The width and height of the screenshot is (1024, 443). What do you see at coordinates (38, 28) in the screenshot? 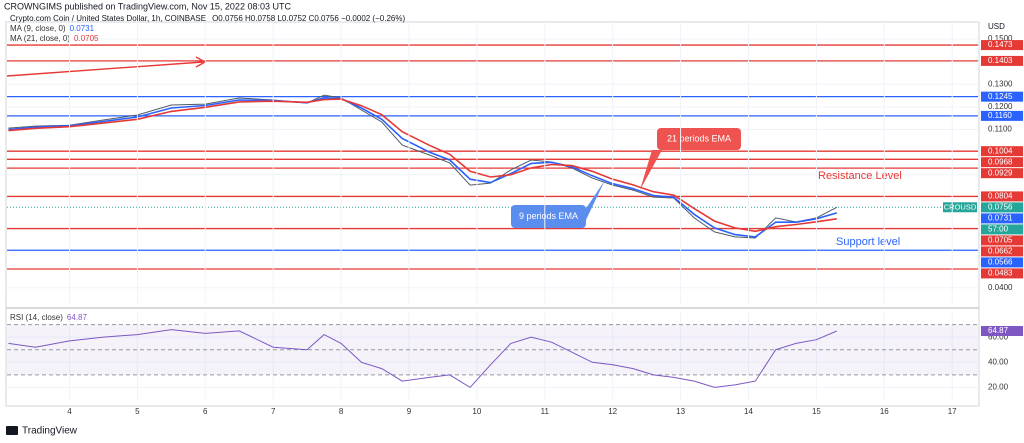
I see `legend-name: MA (9, close, 0)` at bounding box center [38, 28].